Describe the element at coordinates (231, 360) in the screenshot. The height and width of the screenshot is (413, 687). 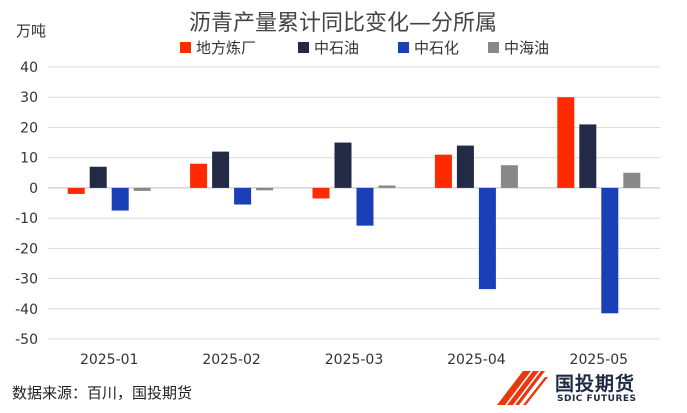
I see `x-tick-label: 2025-02` at that location.